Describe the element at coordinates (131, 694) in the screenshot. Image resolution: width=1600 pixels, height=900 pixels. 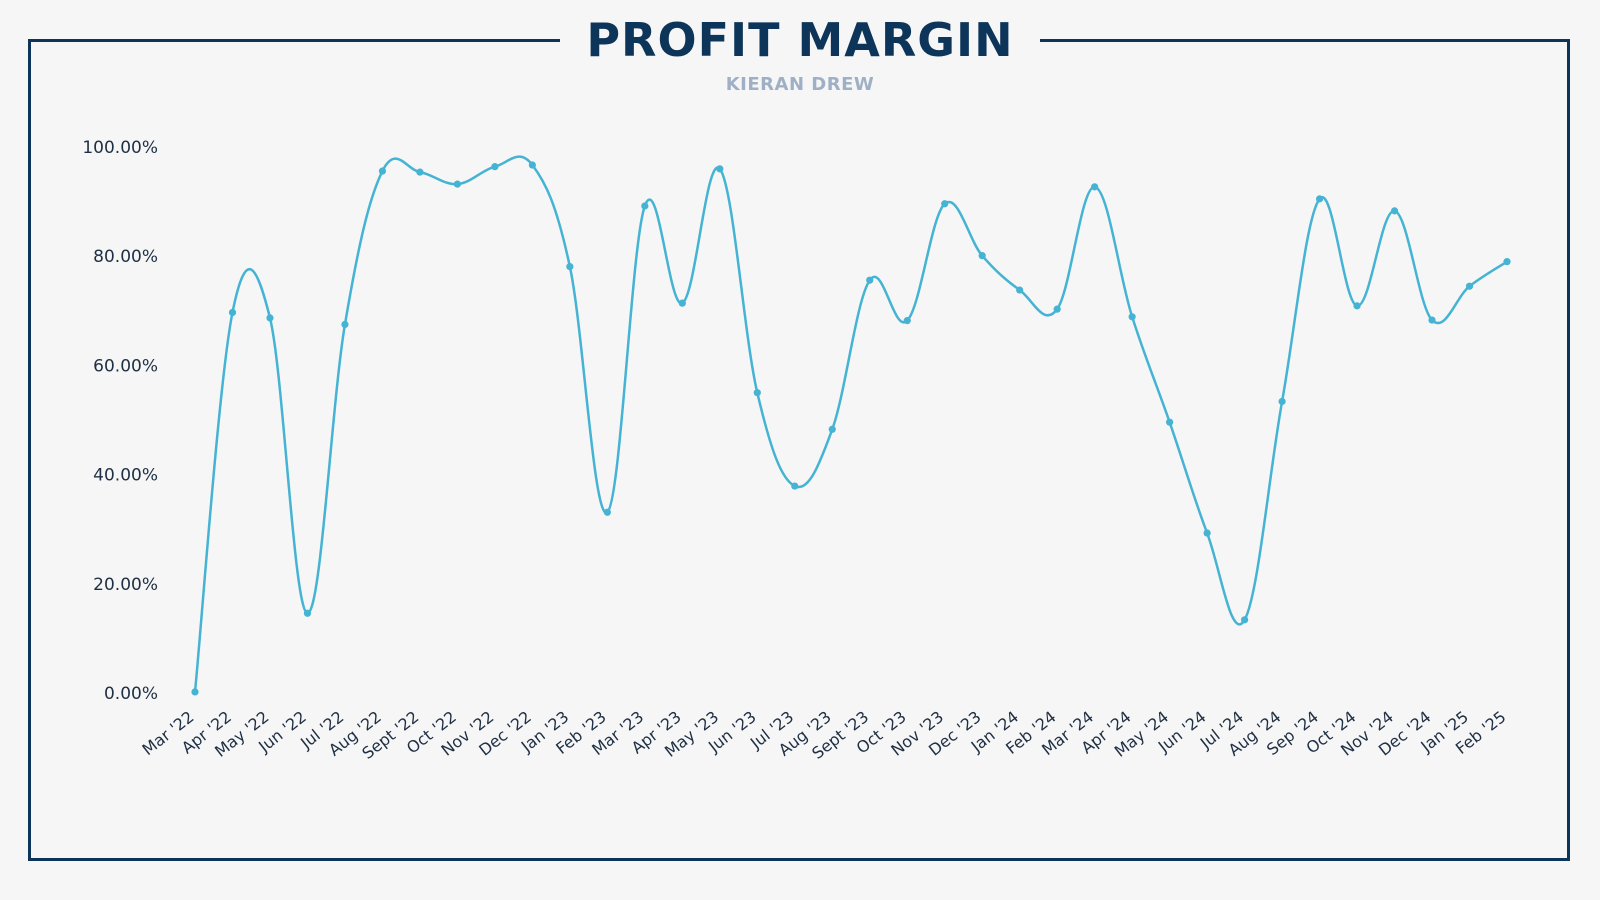
I see `y-tick-label: 0.00%` at that location.